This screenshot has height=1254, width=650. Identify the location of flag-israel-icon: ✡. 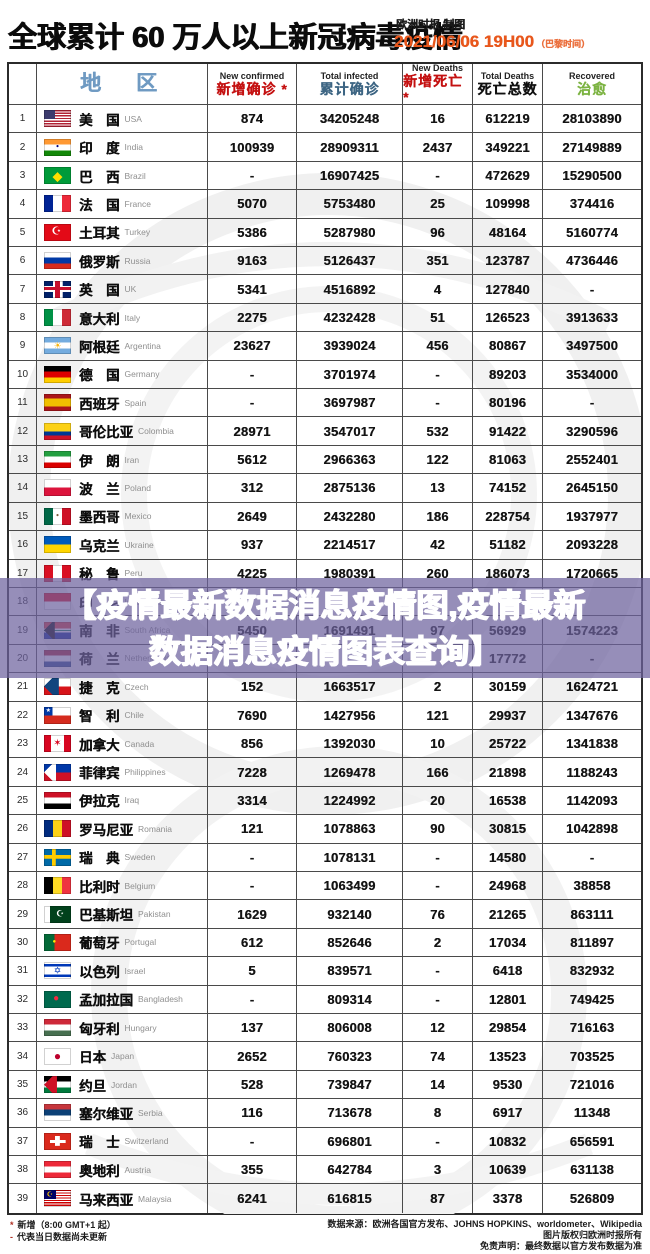
(57, 971).